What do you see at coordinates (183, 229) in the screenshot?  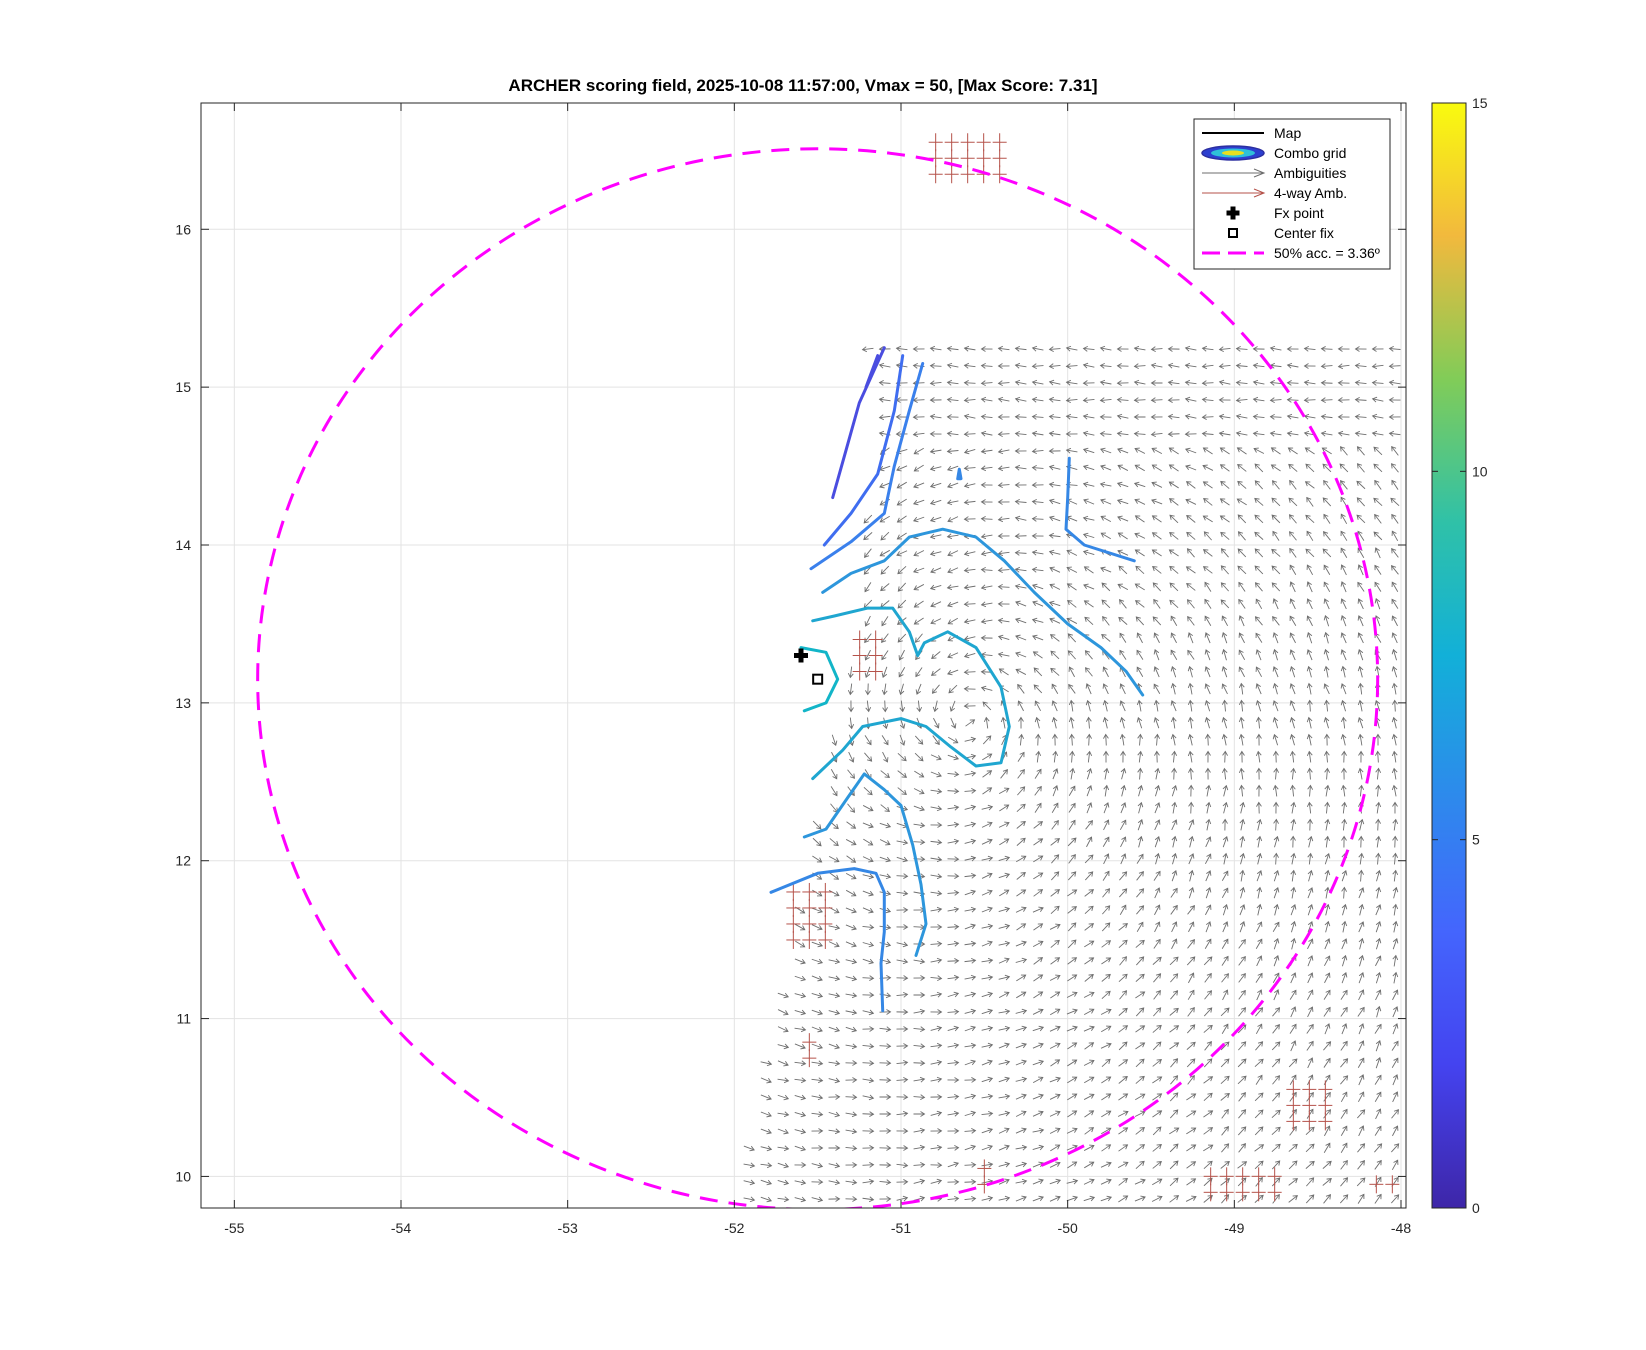 I see `y-tick-label: 16` at bounding box center [183, 229].